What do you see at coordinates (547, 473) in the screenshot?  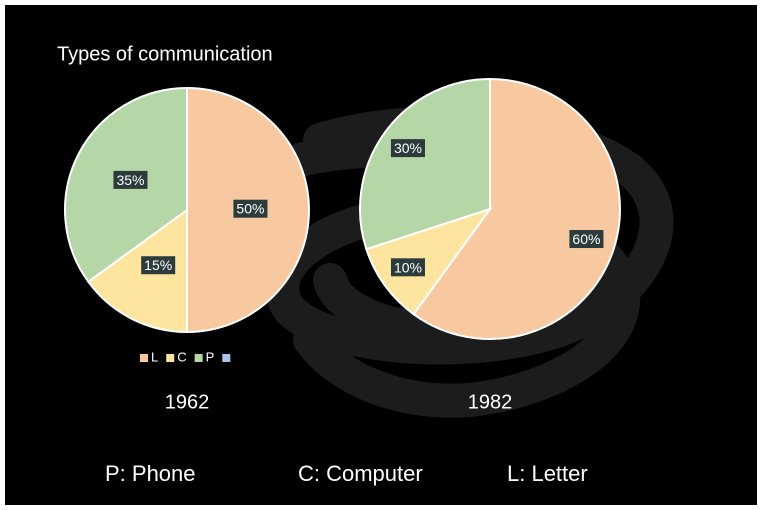 I see `footer-note: L: Letter` at bounding box center [547, 473].